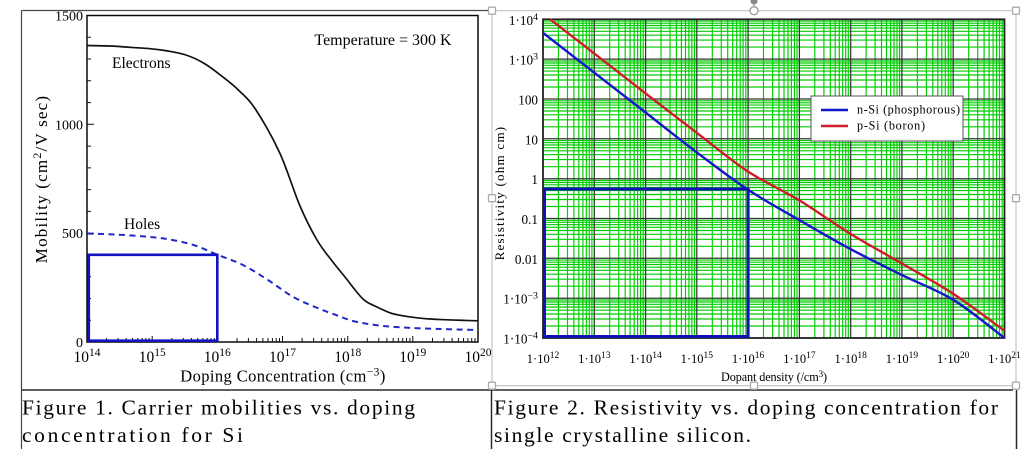  Describe the element at coordinates (132, 435) in the screenshot. I see `svg-text: concentration for Si` at that location.